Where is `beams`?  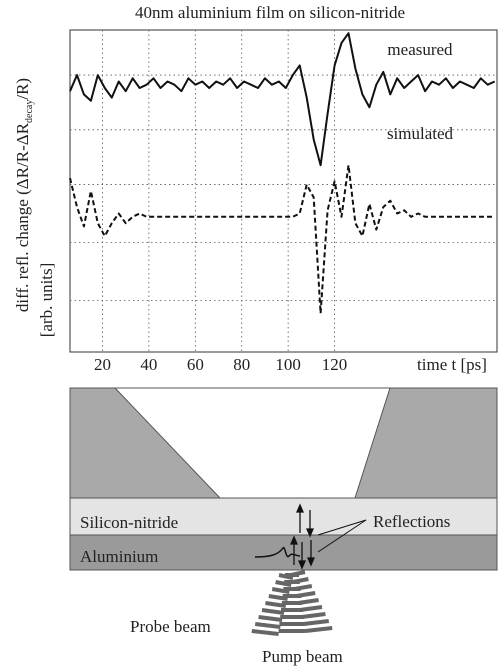
beams is located at coordinates (292, 603).